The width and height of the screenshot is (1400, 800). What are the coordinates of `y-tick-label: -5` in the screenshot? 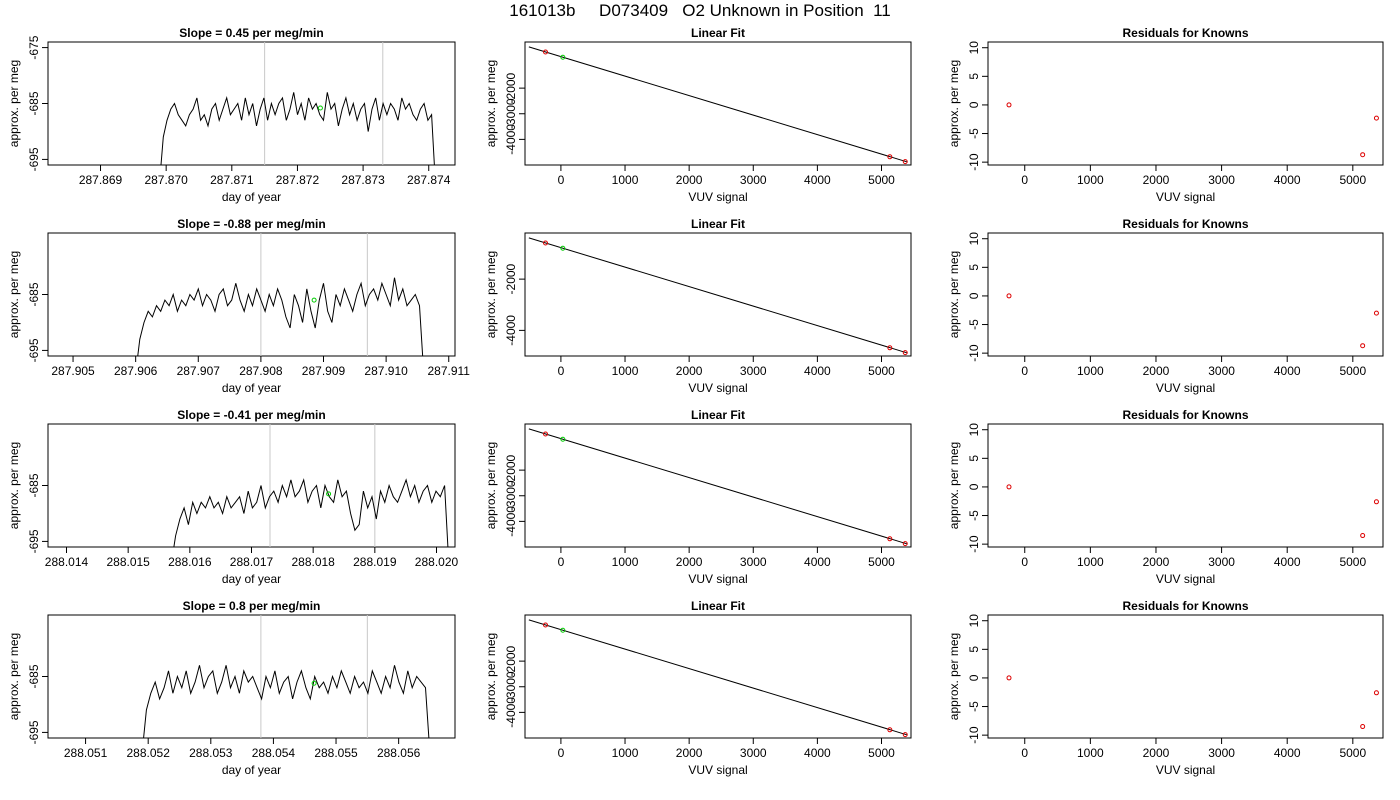 It's located at (974, 133).